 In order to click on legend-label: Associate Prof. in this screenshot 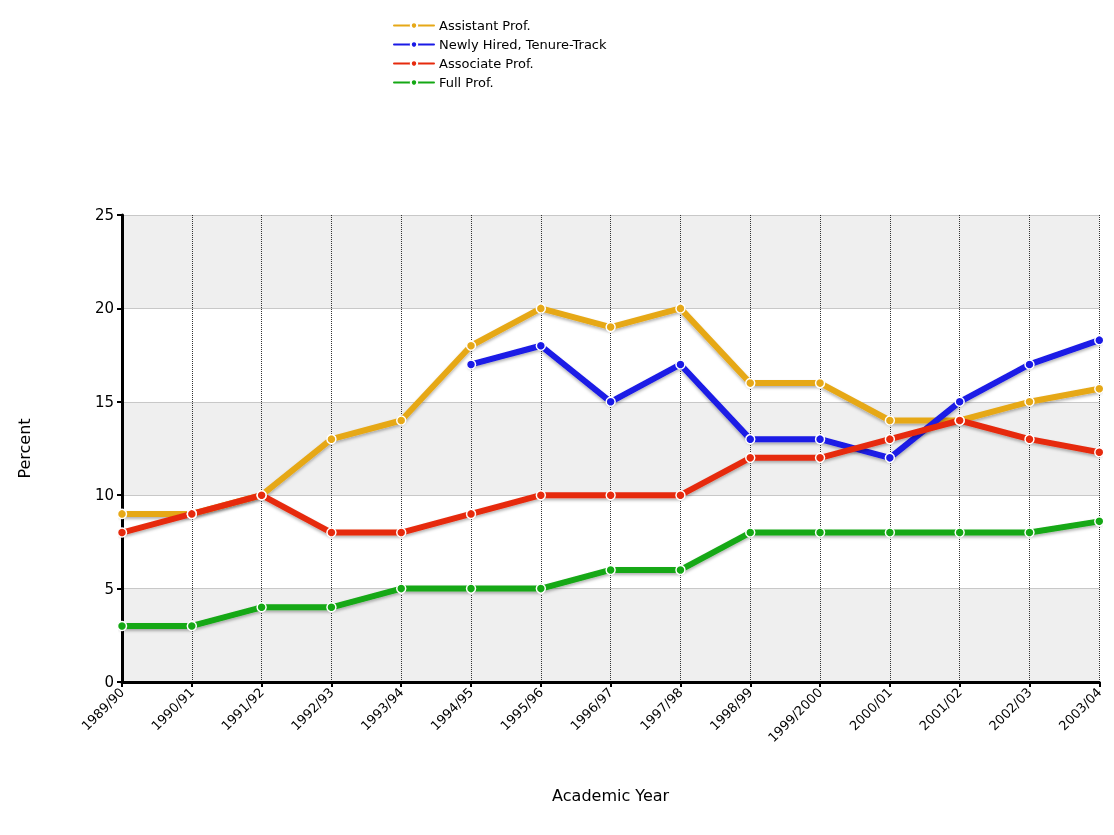, I will do `click(486, 63)`.